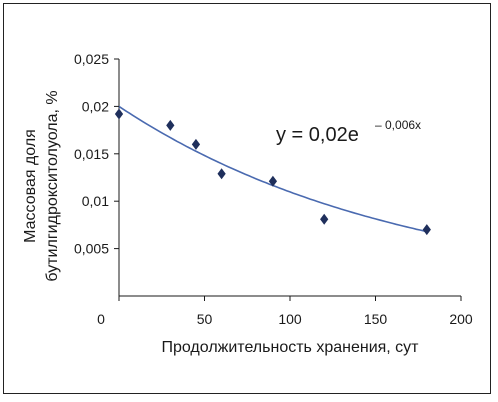 The height and width of the screenshot is (402, 498). Describe the element at coordinates (376, 319) in the screenshot. I see `x-tick-label: 150` at that location.